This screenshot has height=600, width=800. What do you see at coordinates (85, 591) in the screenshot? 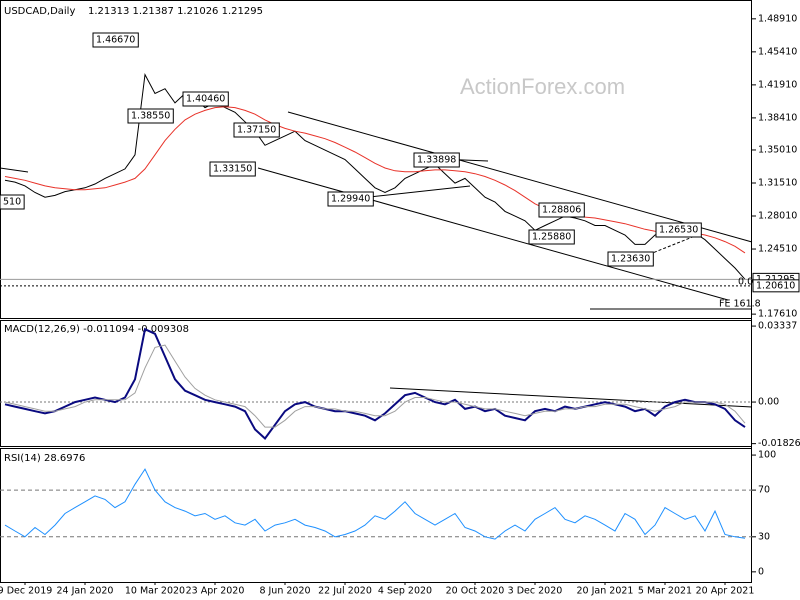
I see `x-tick-label: 24 Jan 2020` at bounding box center [85, 591].